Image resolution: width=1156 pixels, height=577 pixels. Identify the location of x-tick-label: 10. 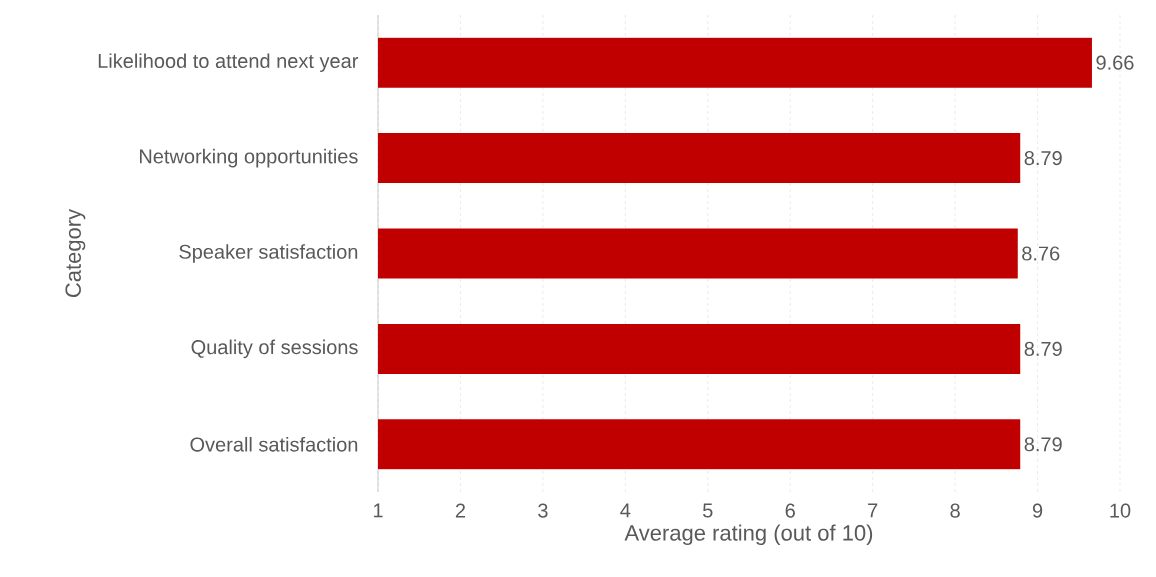
(1120, 510).